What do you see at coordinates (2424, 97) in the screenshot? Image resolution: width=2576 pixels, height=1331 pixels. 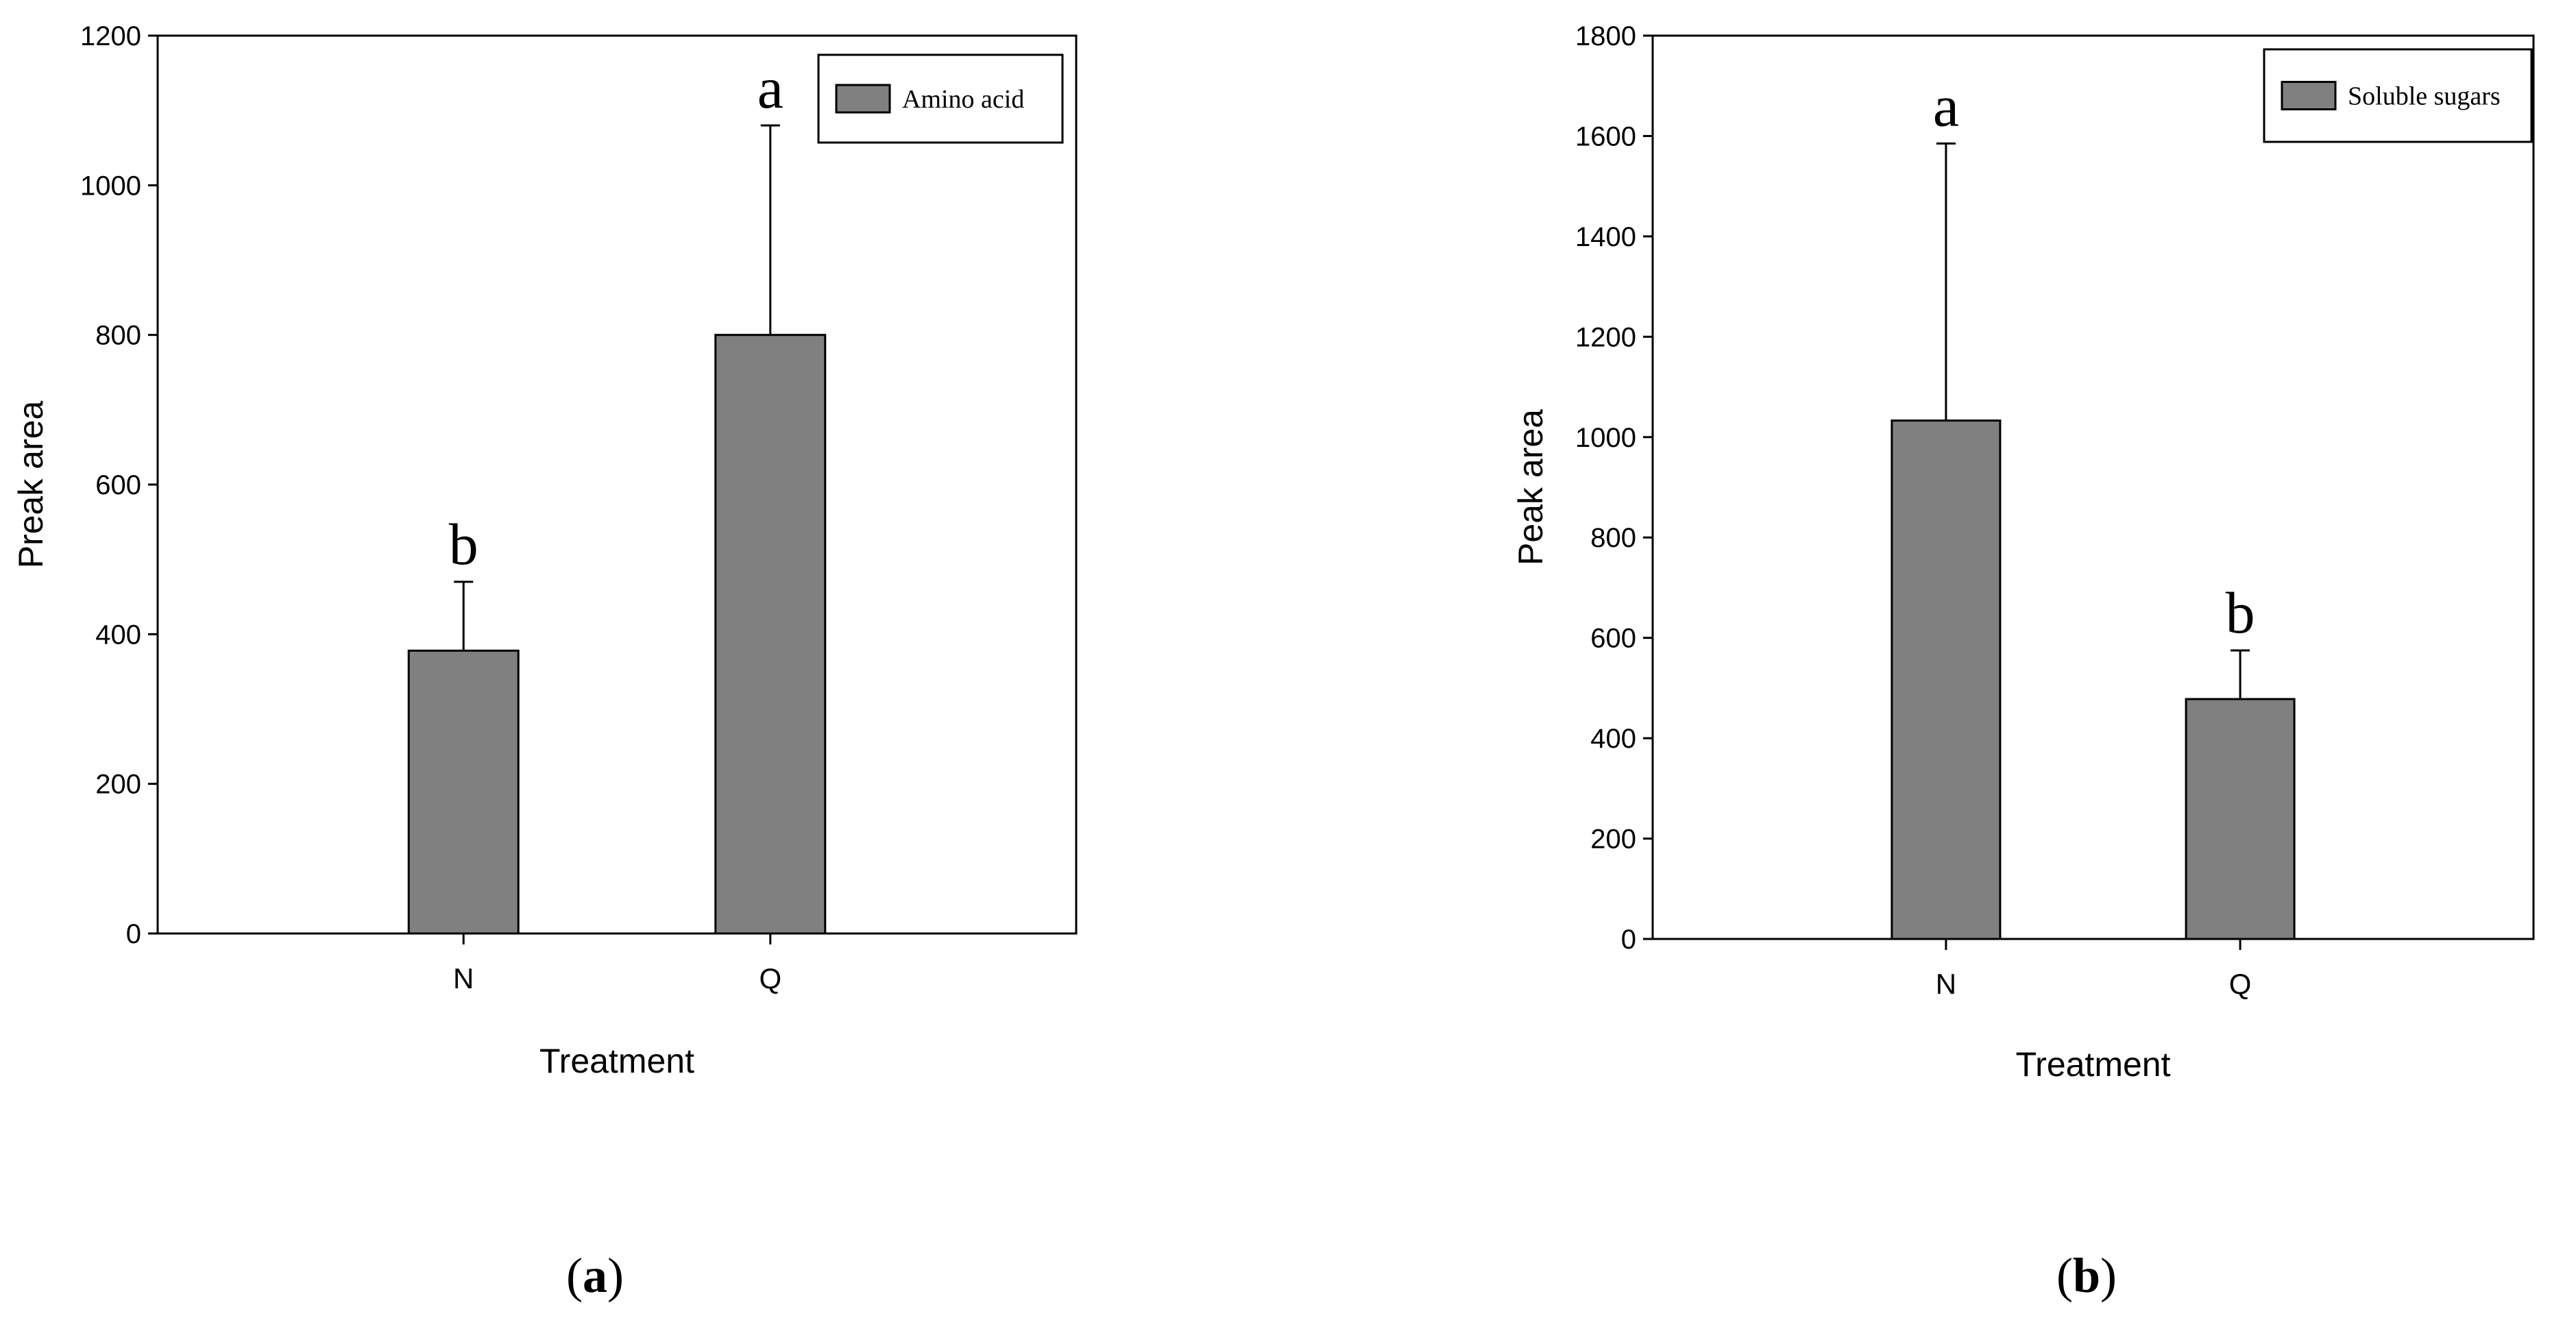 I see `legend-label: Soluble sugars` at bounding box center [2424, 97].